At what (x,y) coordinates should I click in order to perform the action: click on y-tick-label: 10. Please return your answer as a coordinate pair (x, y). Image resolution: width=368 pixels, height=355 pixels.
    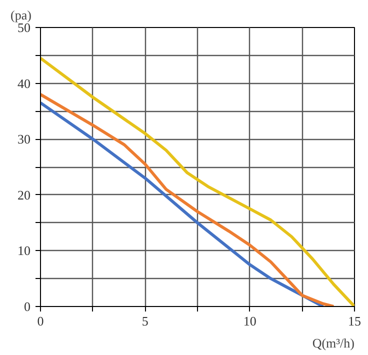
    Looking at the image, I should click on (24, 250).